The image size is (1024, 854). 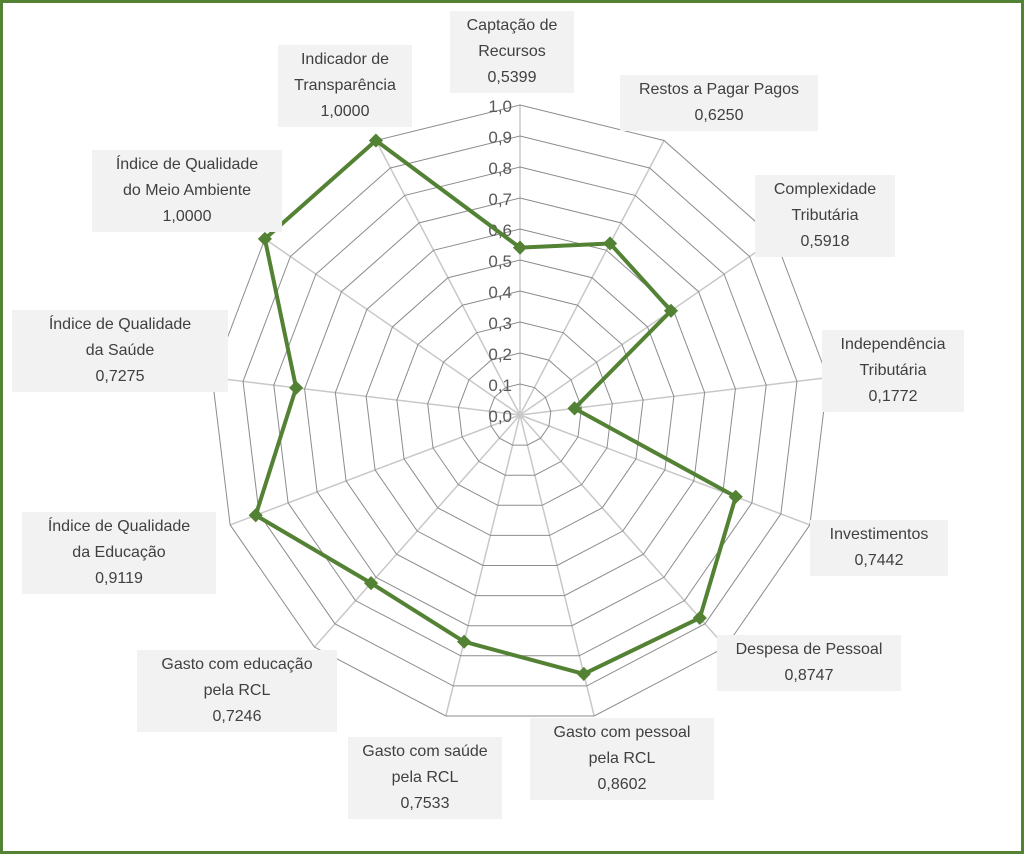 I want to click on tick-label: 0,9, so click(x=500, y=137).